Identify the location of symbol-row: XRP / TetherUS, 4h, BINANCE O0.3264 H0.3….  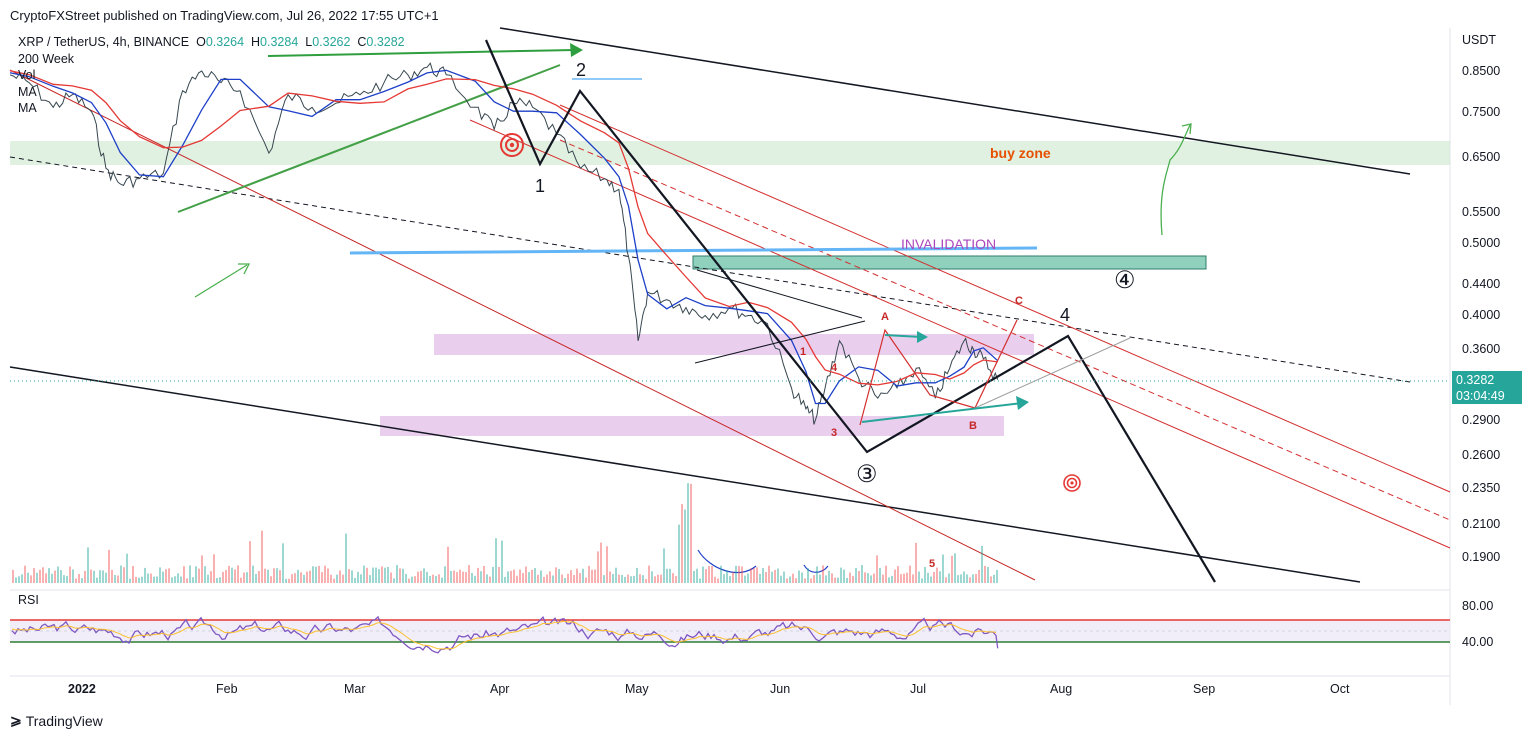
(211, 42).